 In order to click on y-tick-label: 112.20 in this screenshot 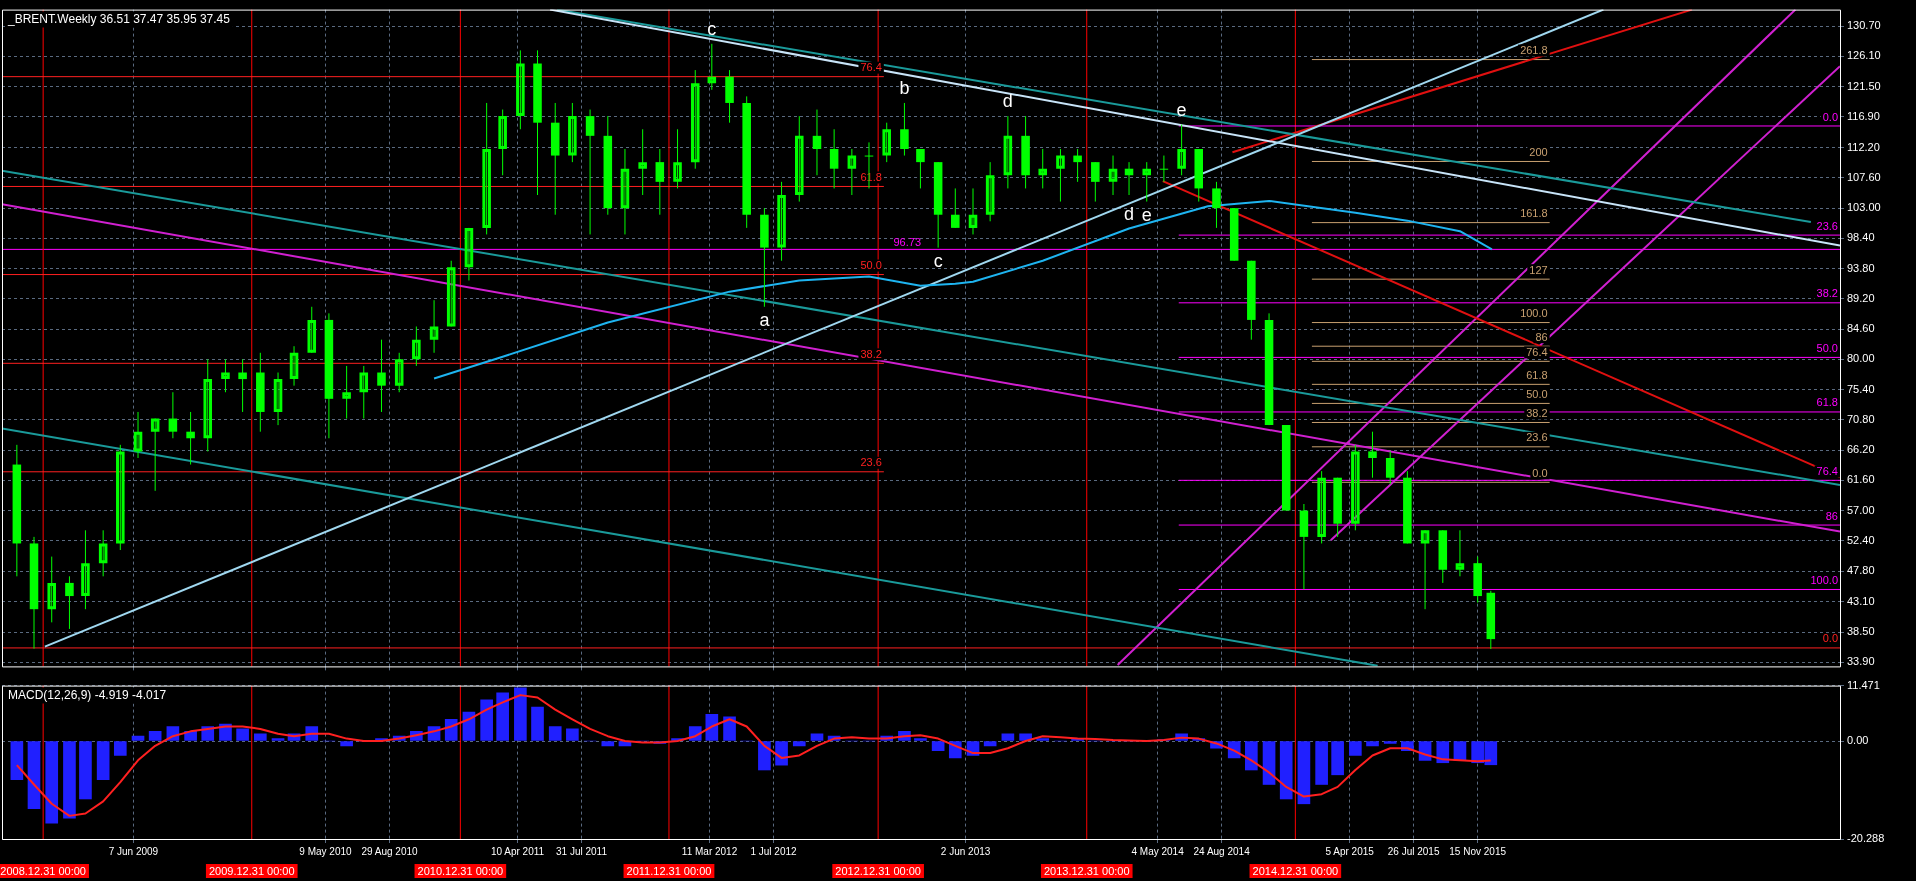, I will do `click(1863, 146)`.